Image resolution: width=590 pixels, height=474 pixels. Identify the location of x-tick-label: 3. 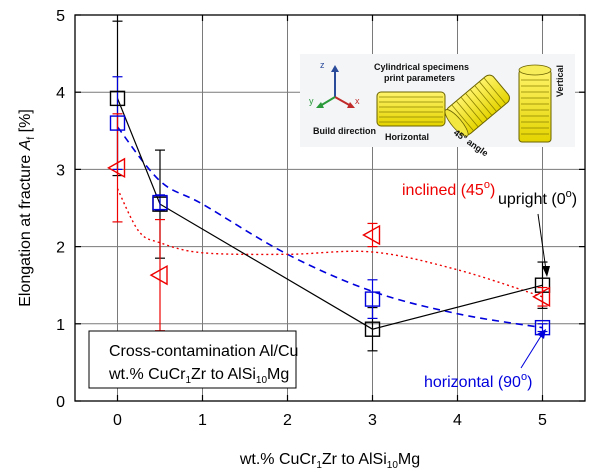
(372, 420).